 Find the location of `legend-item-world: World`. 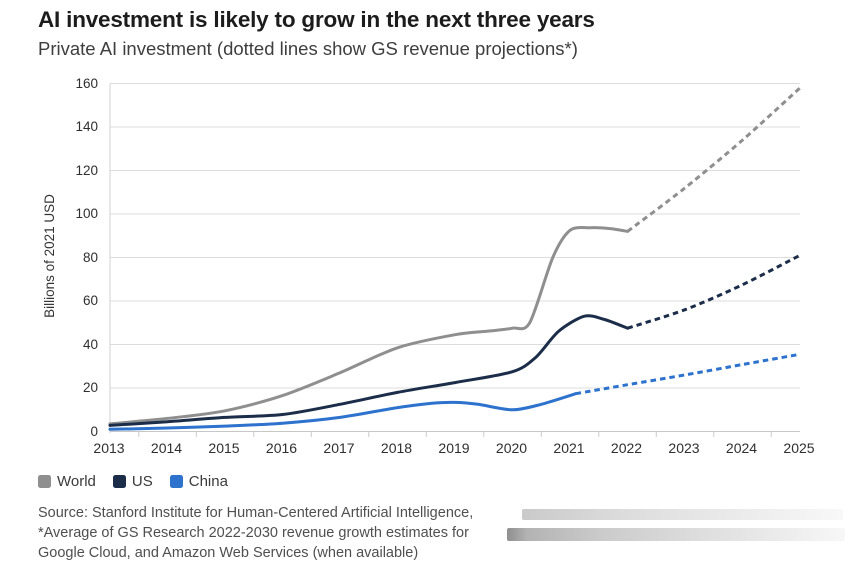

legend-item-world: World is located at coordinates (67, 481).